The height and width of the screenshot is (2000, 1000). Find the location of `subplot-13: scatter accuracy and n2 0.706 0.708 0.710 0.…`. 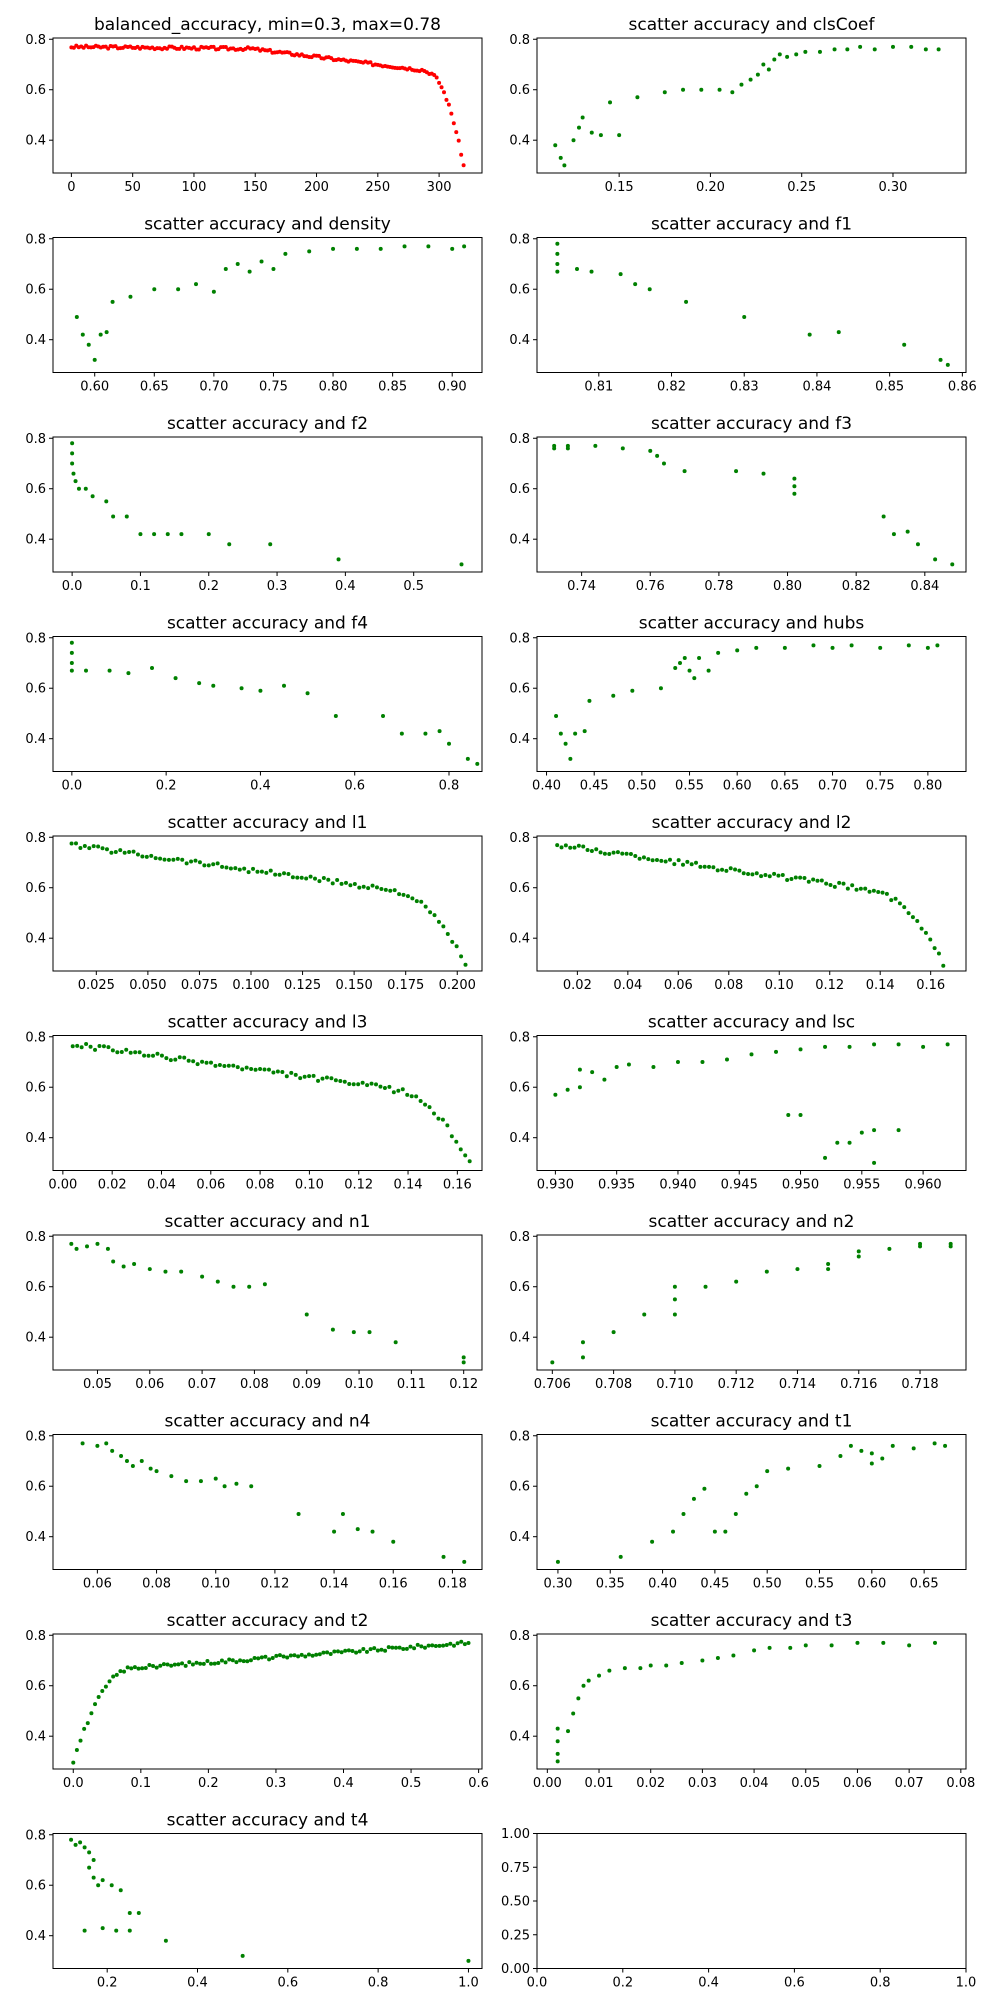

subplot-13: scatter accuracy and n2 0.706 0.708 0.710 0.… is located at coordinates (738, 1302).